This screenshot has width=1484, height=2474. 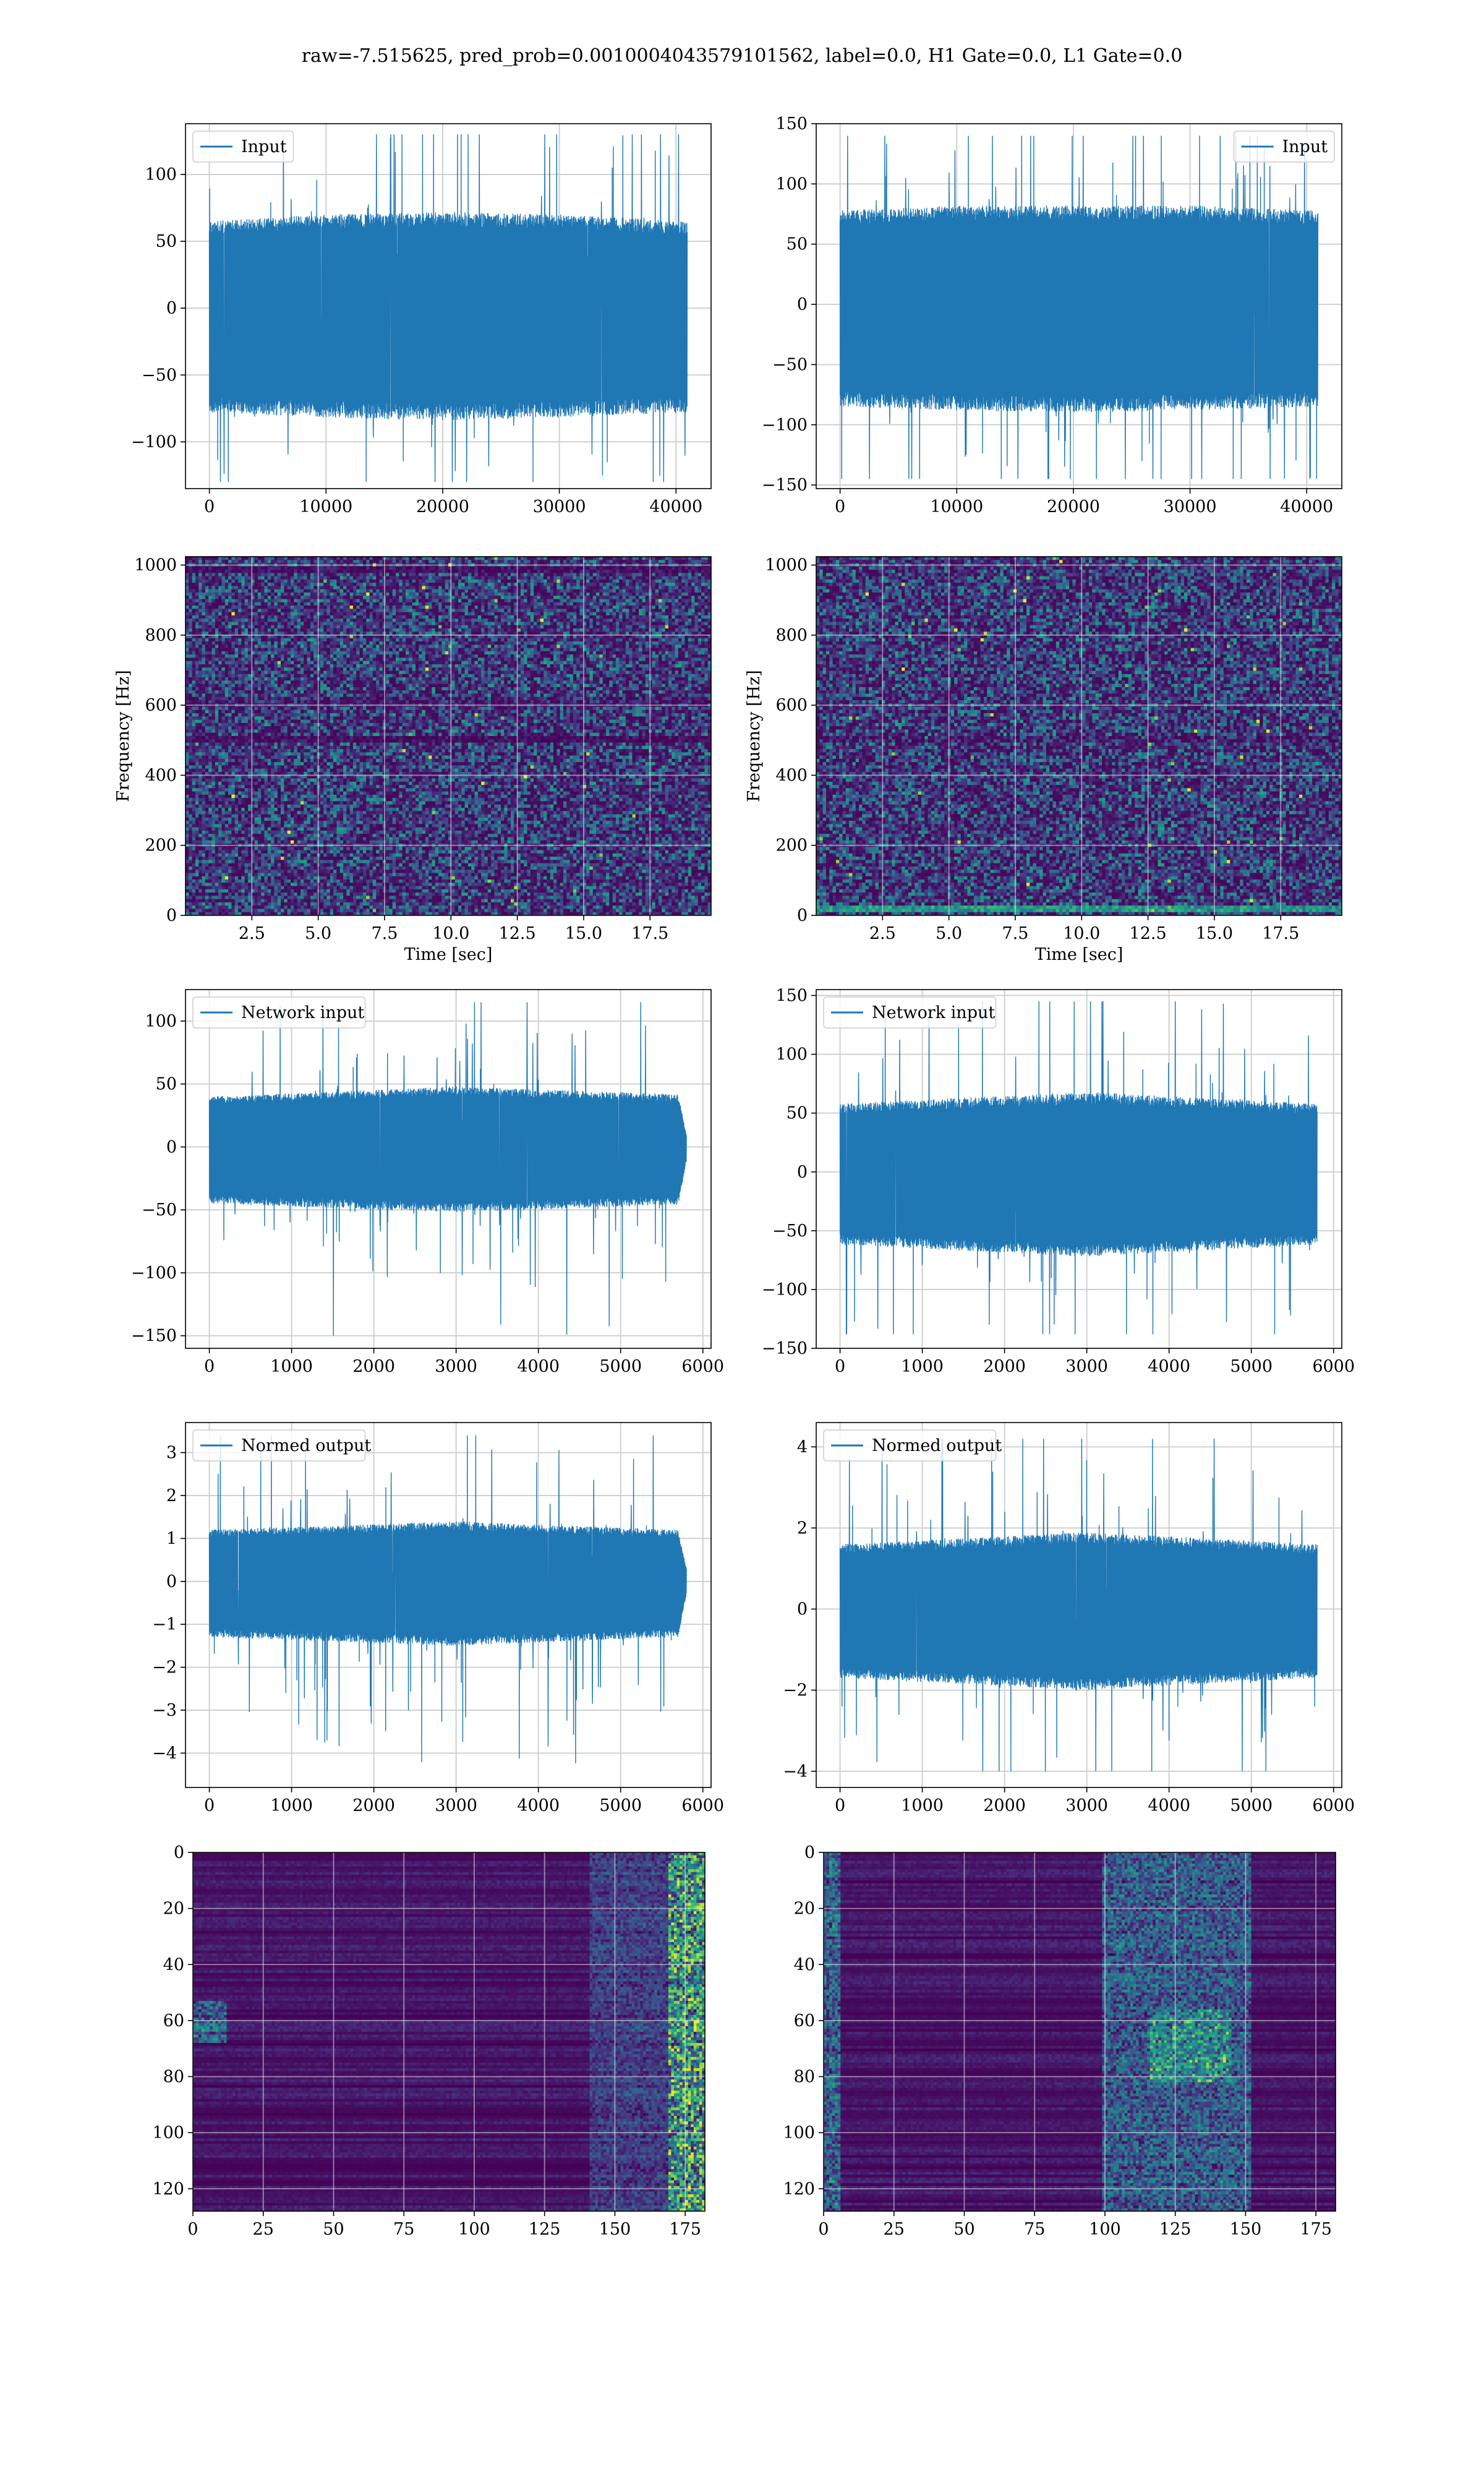 I want to click on spectrogram-l1-ytick-label: 400, so click(x=791, y=775).